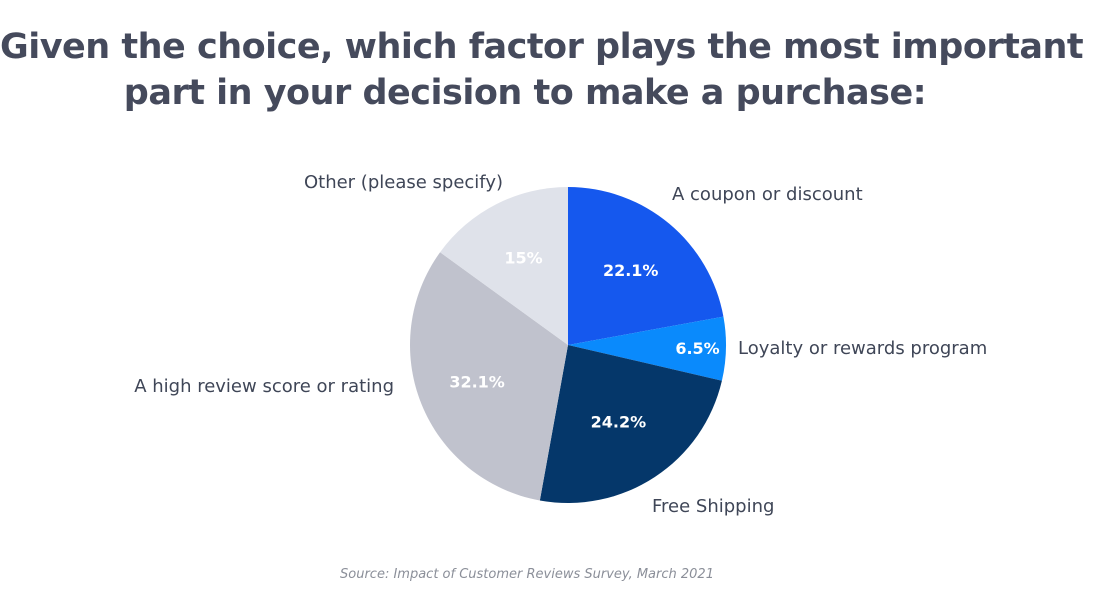 The height and width of the screenshot is (605, 1101). I want to click on pie-category-label-free-shipping: Free Shipping, so click(713, 506).